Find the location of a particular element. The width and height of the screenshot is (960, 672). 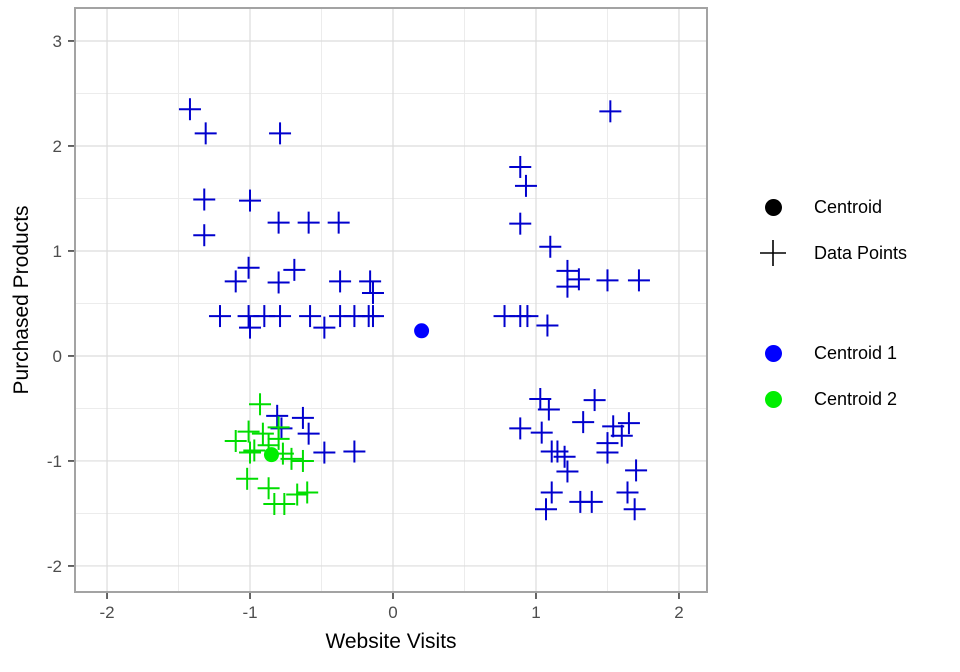

legend-item-centroid-1: Centroid 1 is located at coordinates (850, 353).